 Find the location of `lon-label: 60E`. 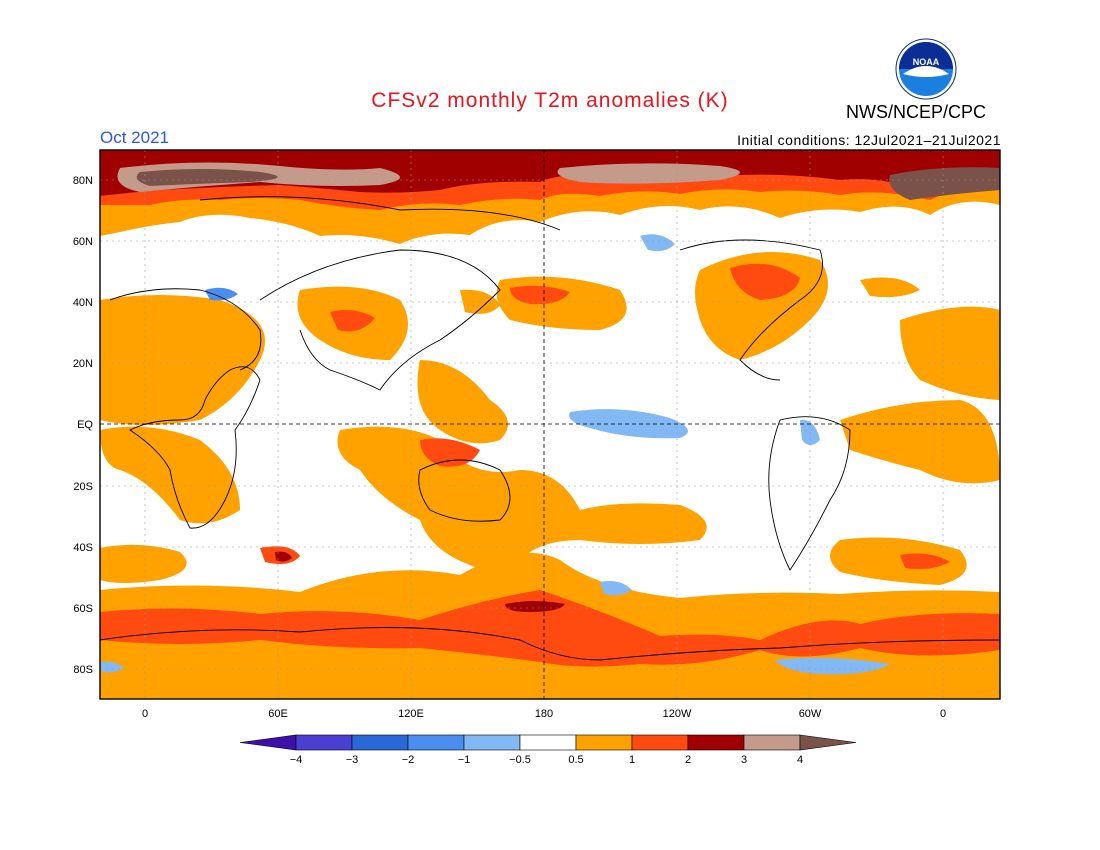

lon-label: 60E is located at coordinates (278, 714).